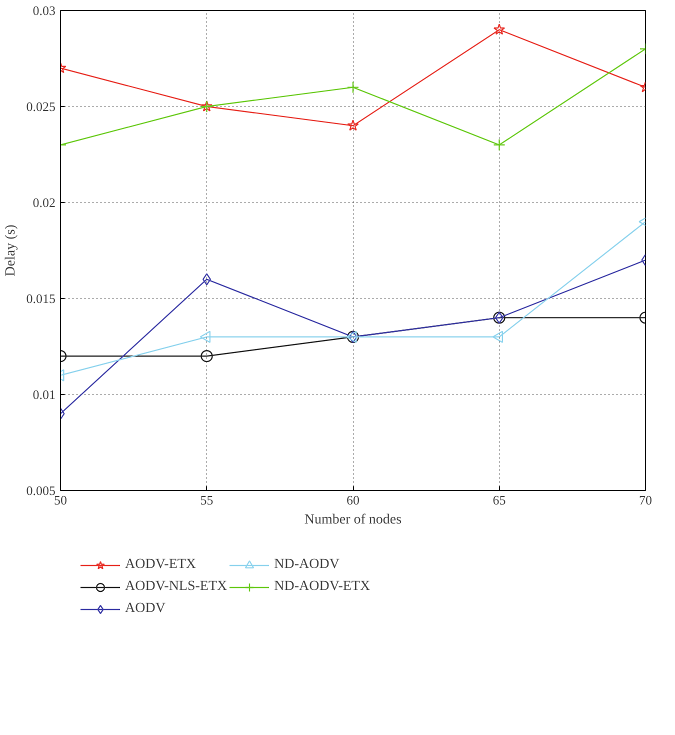 The image size is (675, 735). Describe the element at coordinates (44, 202) in the screenshot. I see `y-tick-label: 0.02` at that location.